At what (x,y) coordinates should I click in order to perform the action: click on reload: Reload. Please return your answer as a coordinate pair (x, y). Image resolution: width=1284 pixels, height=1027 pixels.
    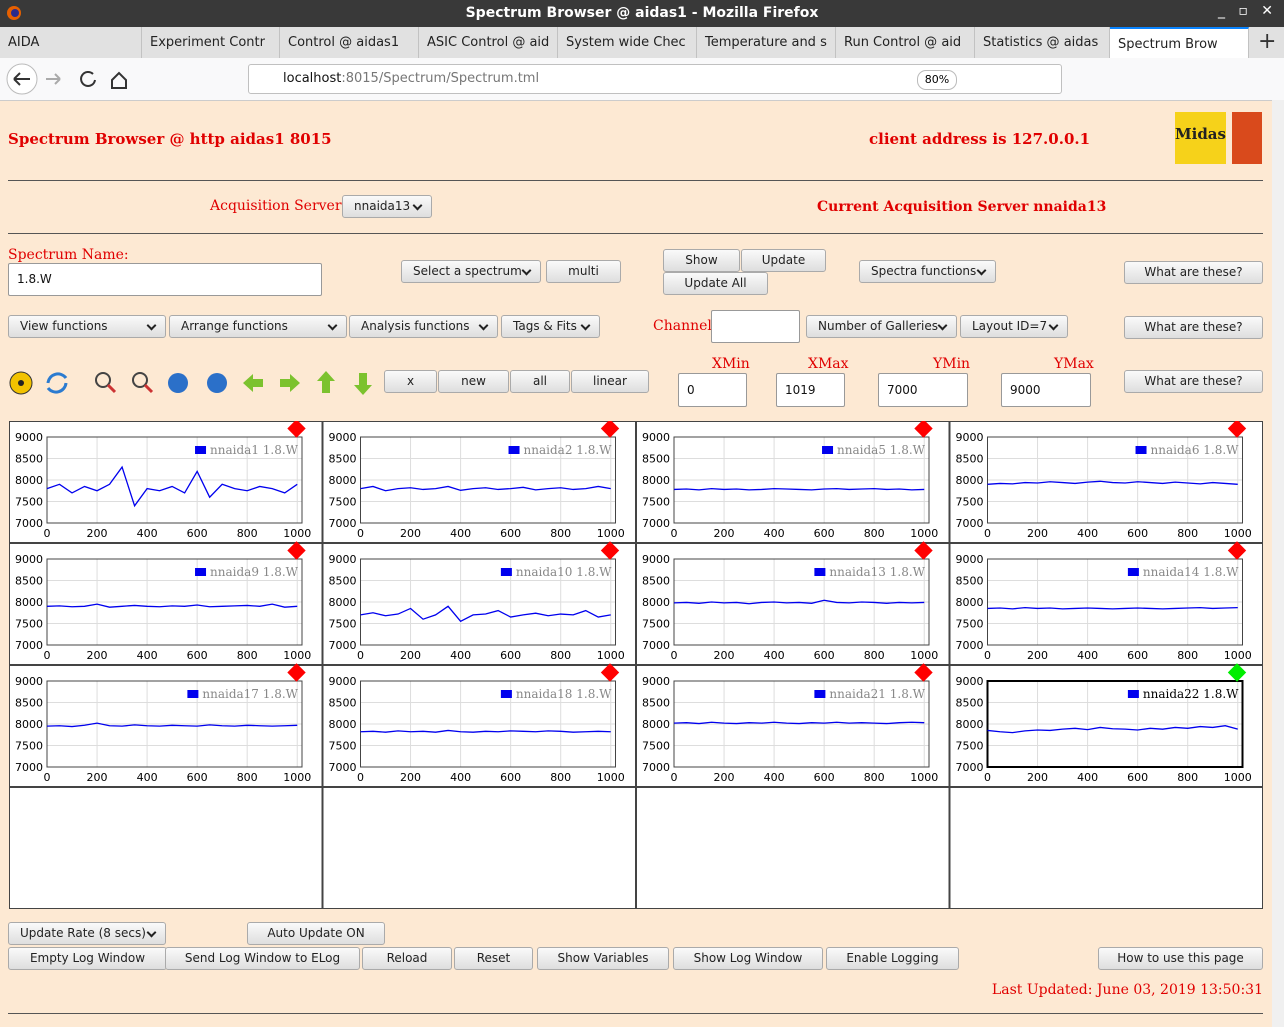
    Looking at the image, I should click on (407, 958).